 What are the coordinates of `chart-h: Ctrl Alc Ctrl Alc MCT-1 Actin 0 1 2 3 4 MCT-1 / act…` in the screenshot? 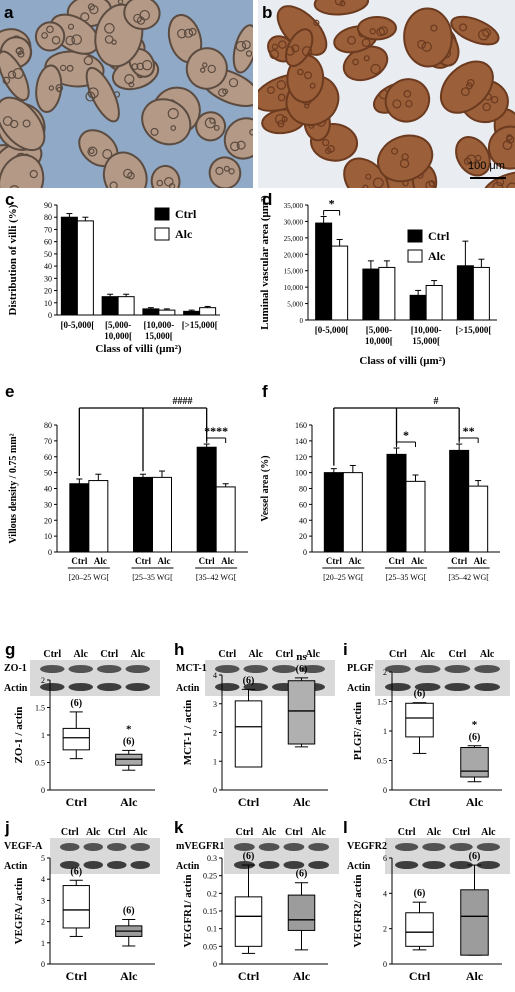 It's located at (255, 729).